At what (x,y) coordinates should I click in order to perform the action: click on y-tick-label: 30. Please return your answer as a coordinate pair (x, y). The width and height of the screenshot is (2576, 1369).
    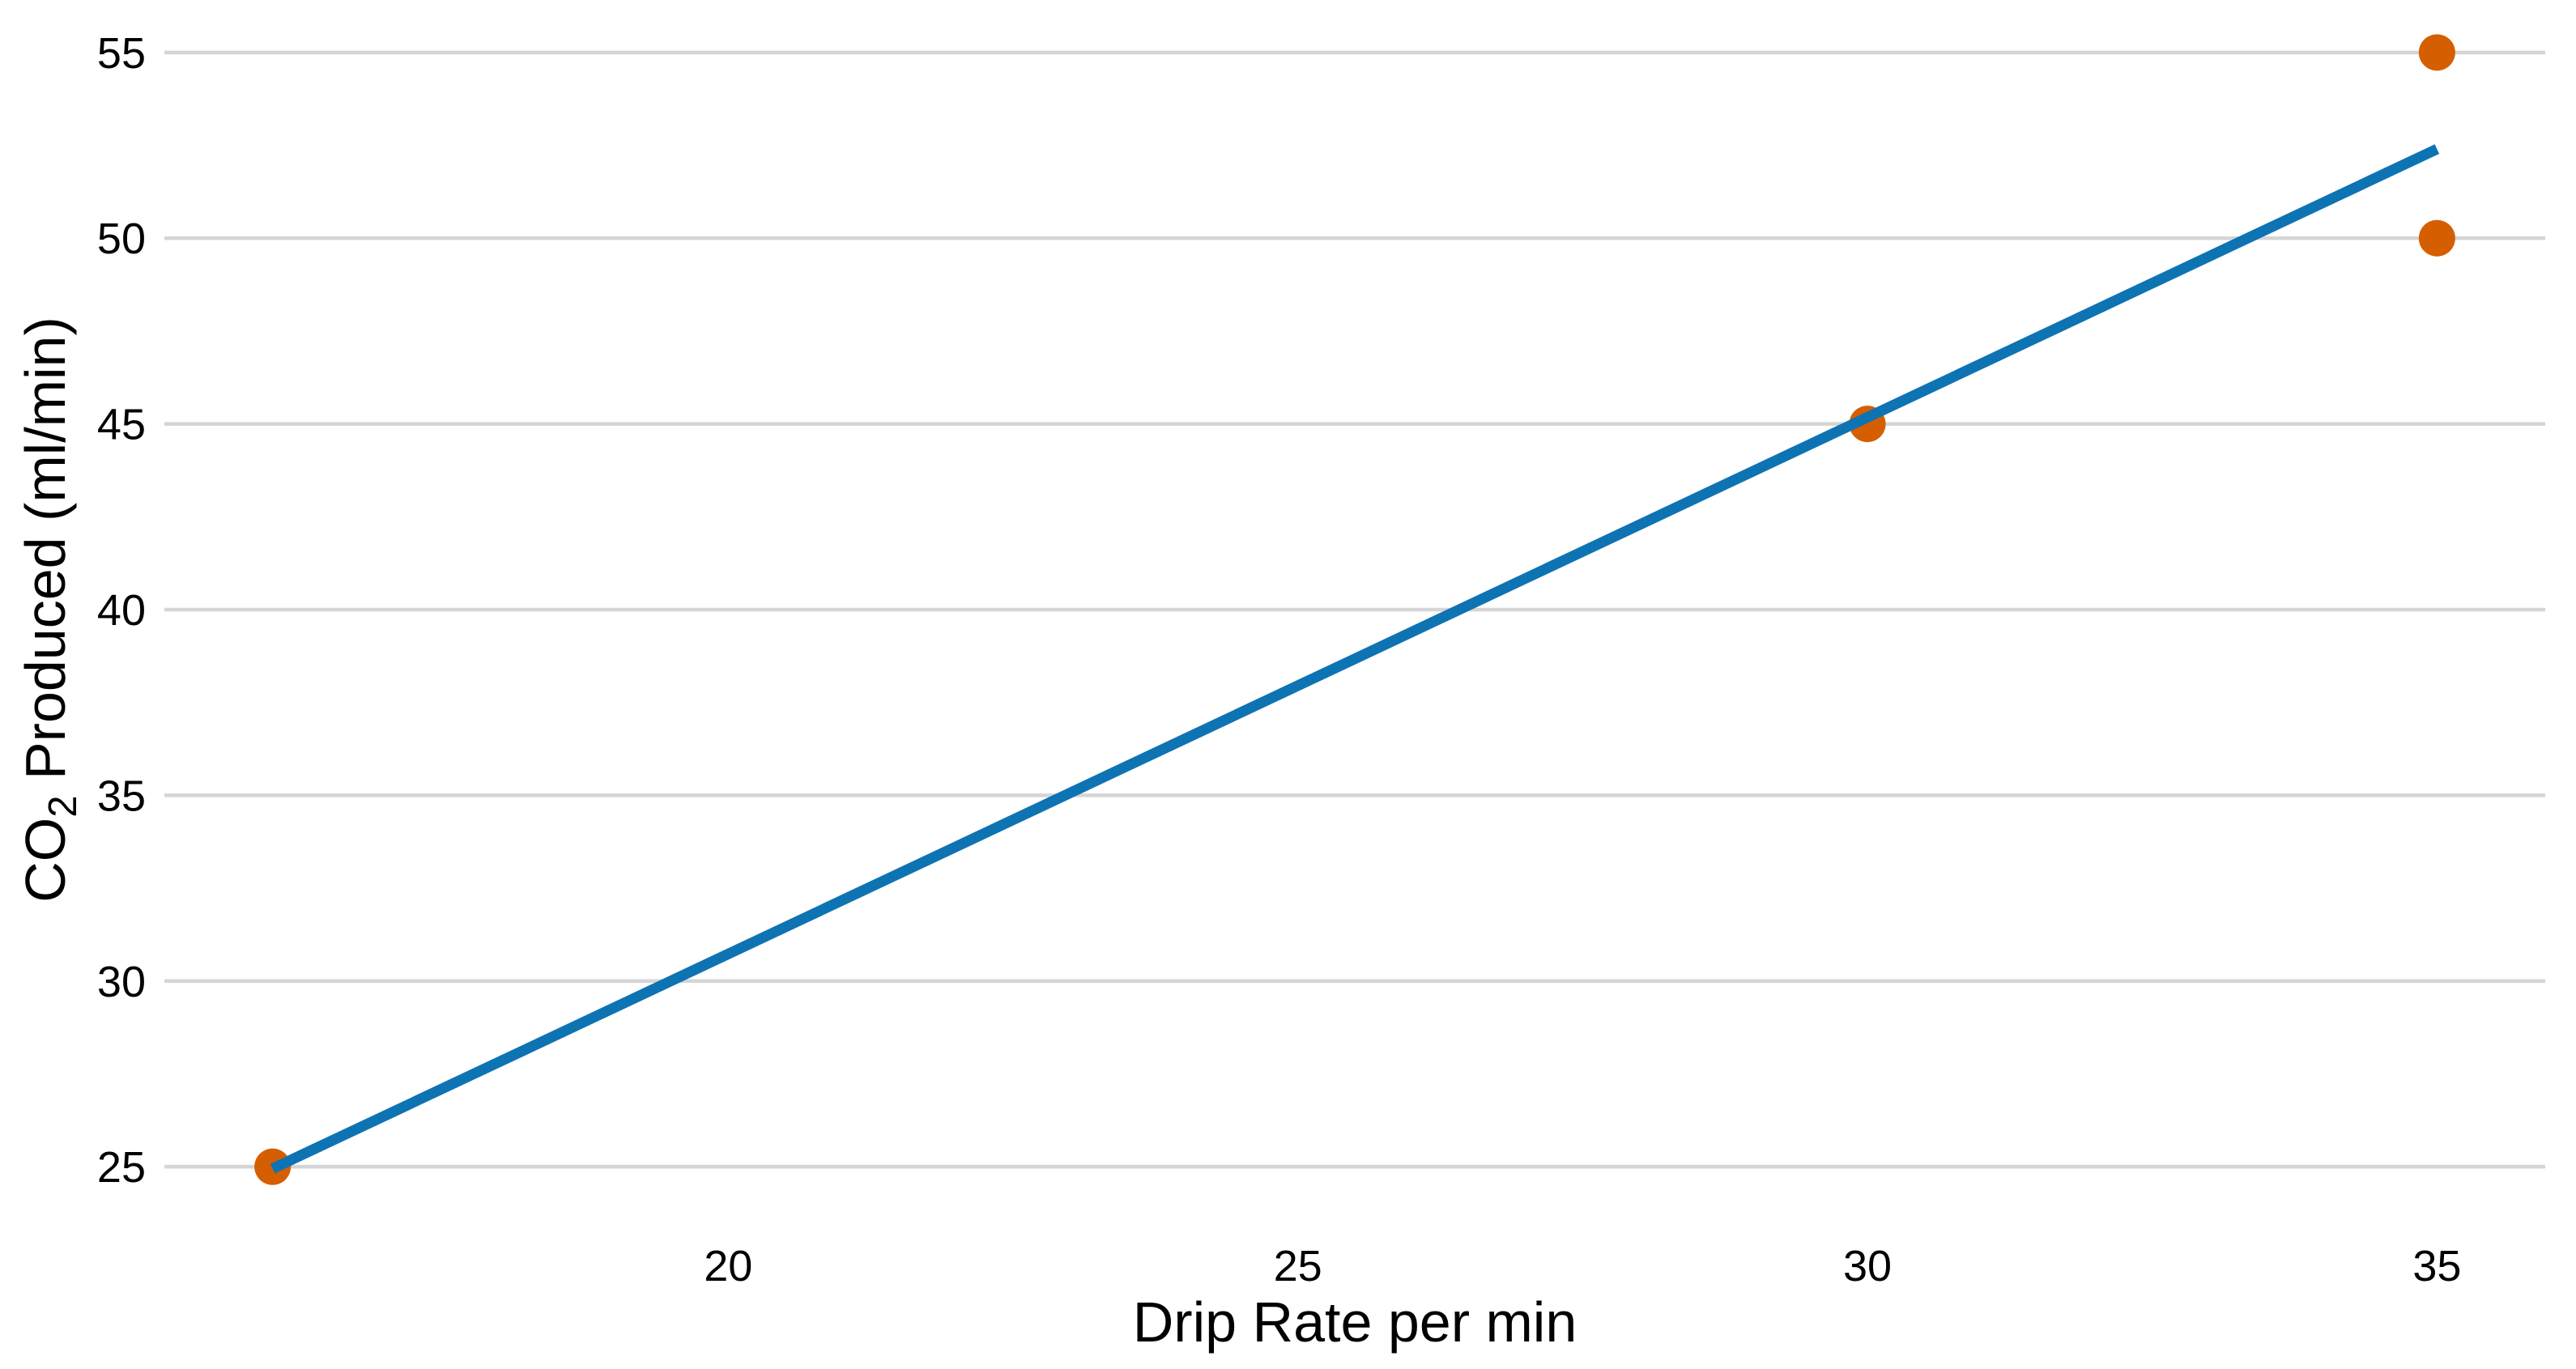
    Looking at the image, I should click on (121, 982).